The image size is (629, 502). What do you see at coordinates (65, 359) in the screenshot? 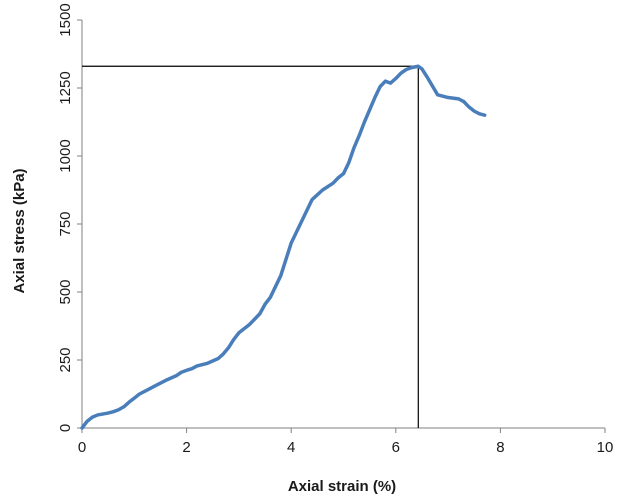
I see `y-tick-label: 250` at bounding box center [65, 359].